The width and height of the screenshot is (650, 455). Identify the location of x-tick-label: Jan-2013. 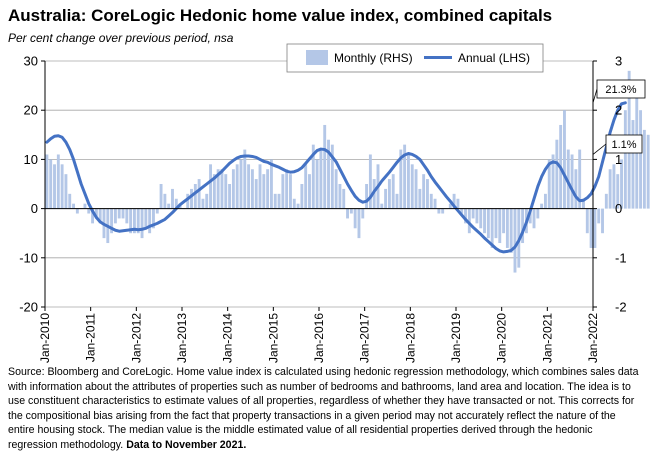
(182, 338).